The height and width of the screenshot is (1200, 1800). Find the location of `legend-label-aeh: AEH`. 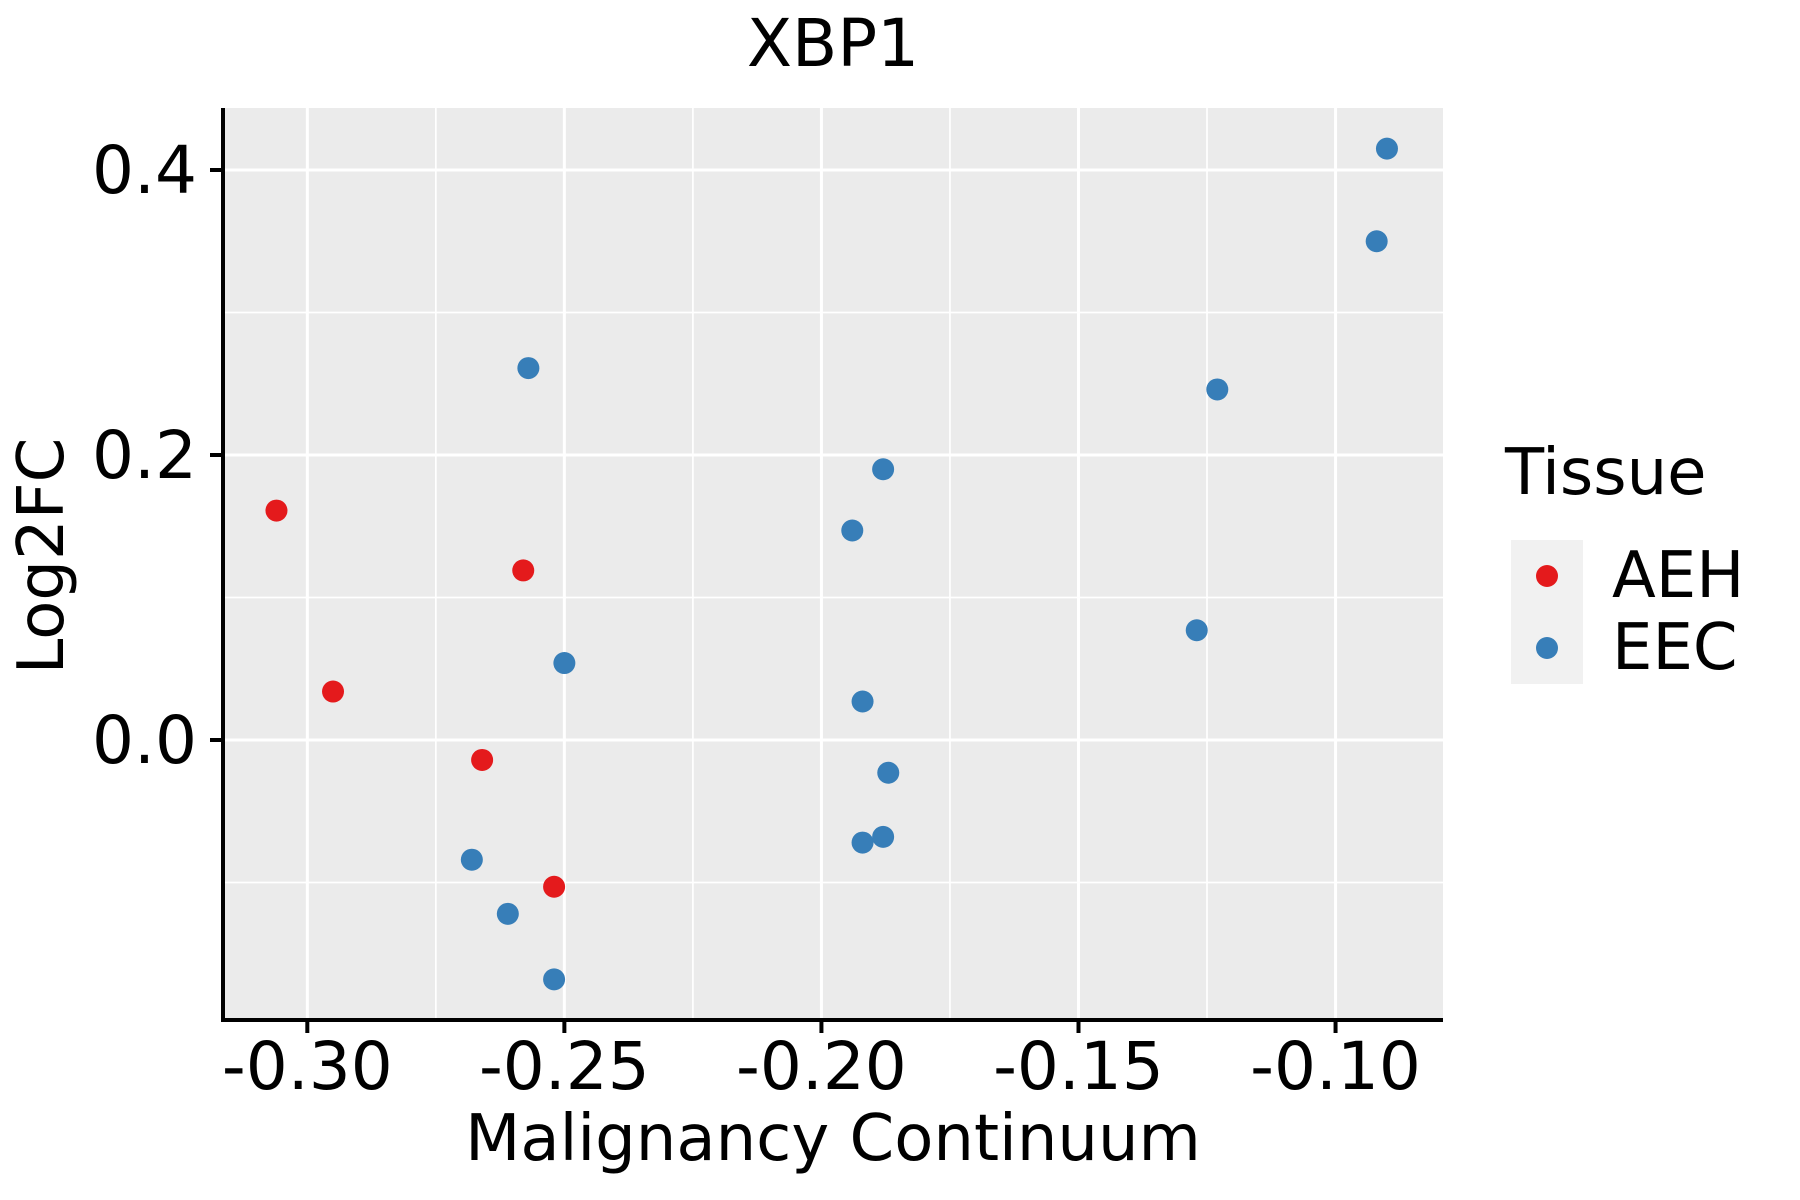

legend-label-aeh: AEH is located at coordinates (1678, 576).